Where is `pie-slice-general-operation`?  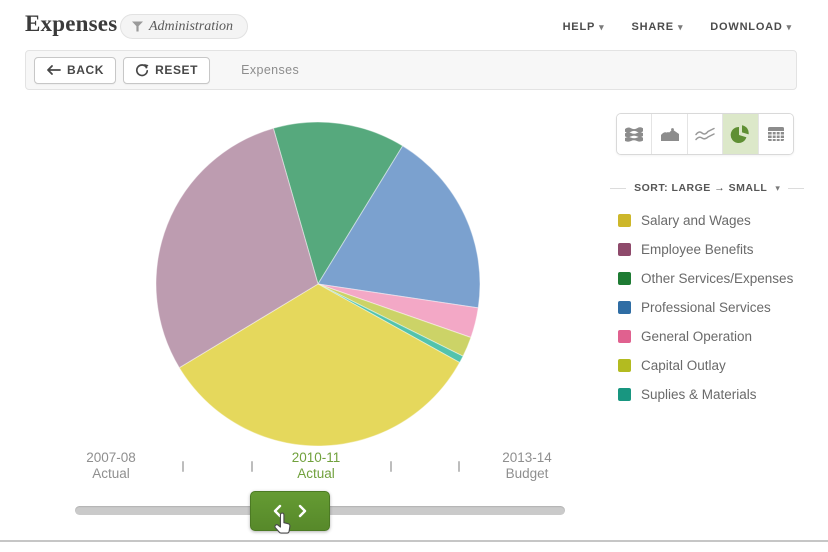
pie-slice-general-operation is located at coordinates (398, 311).